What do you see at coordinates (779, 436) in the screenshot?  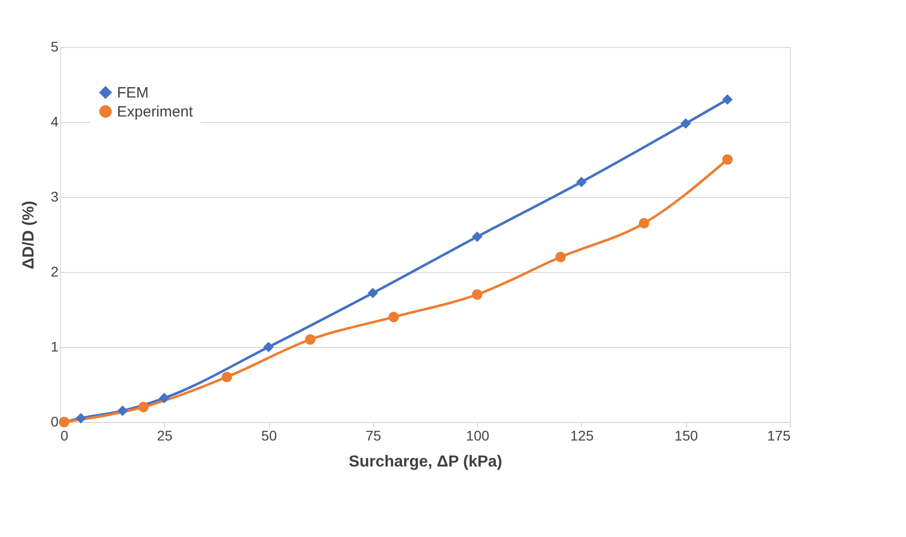 I see `x-tick-label: 175` at bounding box center [779, 436].